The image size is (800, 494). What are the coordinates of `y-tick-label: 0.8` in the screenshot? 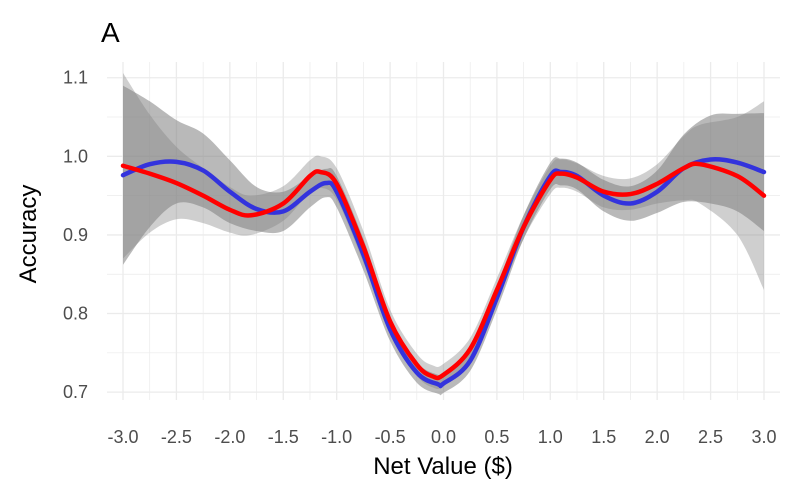 It's located at (75, 314).